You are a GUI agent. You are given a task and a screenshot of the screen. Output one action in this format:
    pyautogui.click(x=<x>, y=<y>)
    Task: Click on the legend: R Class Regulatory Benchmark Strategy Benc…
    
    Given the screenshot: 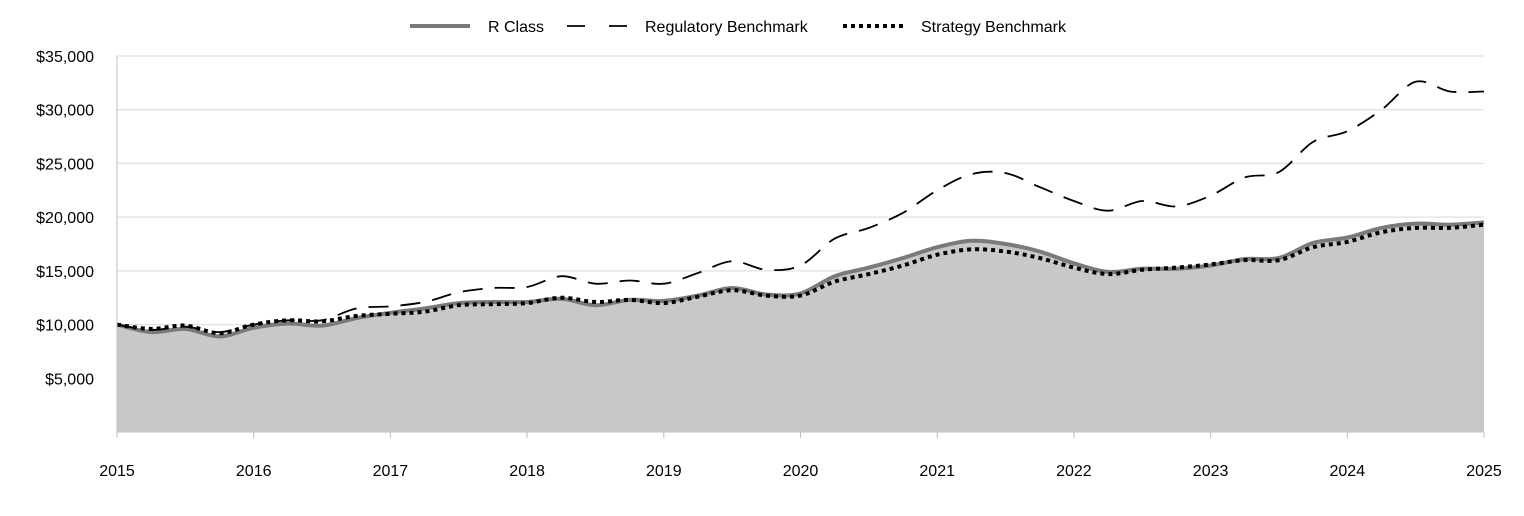 What is the action you would take?
    pyautogui.click(x=738, y=27)
    